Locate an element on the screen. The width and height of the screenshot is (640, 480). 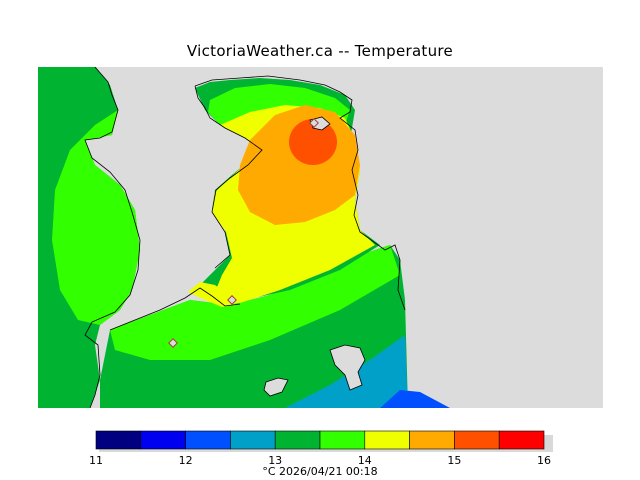
coastline is located at coordinates (112, 237).